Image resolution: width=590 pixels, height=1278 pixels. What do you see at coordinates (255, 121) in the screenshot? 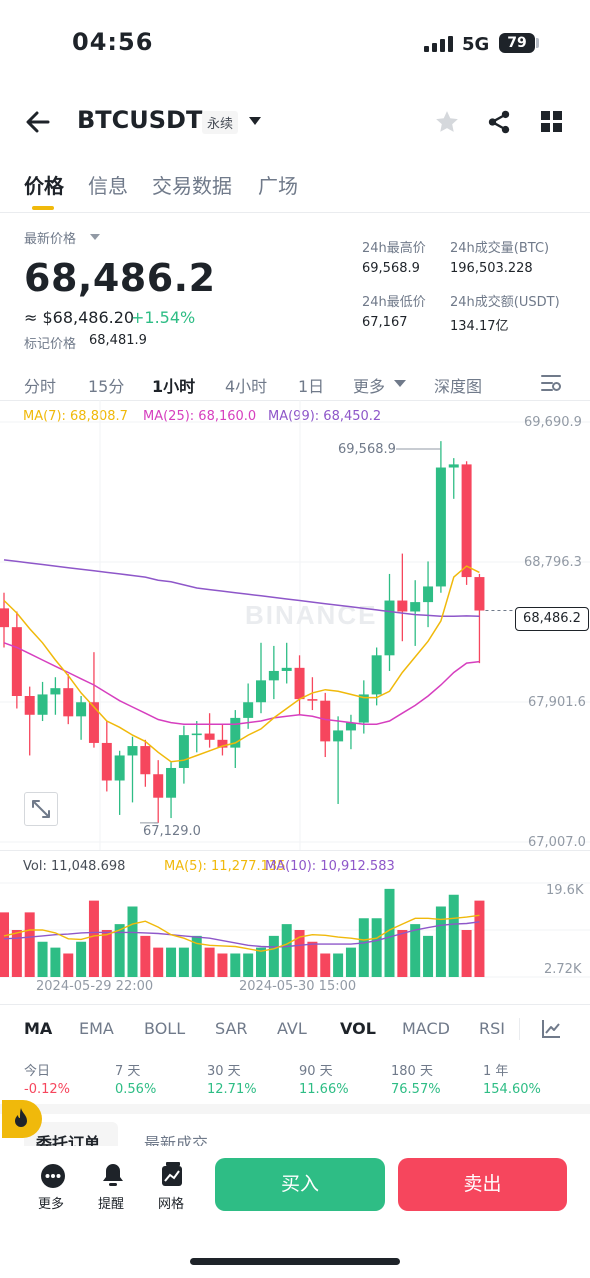
I see `symbol-dropdown-icon` at bounding box center [255, 121].